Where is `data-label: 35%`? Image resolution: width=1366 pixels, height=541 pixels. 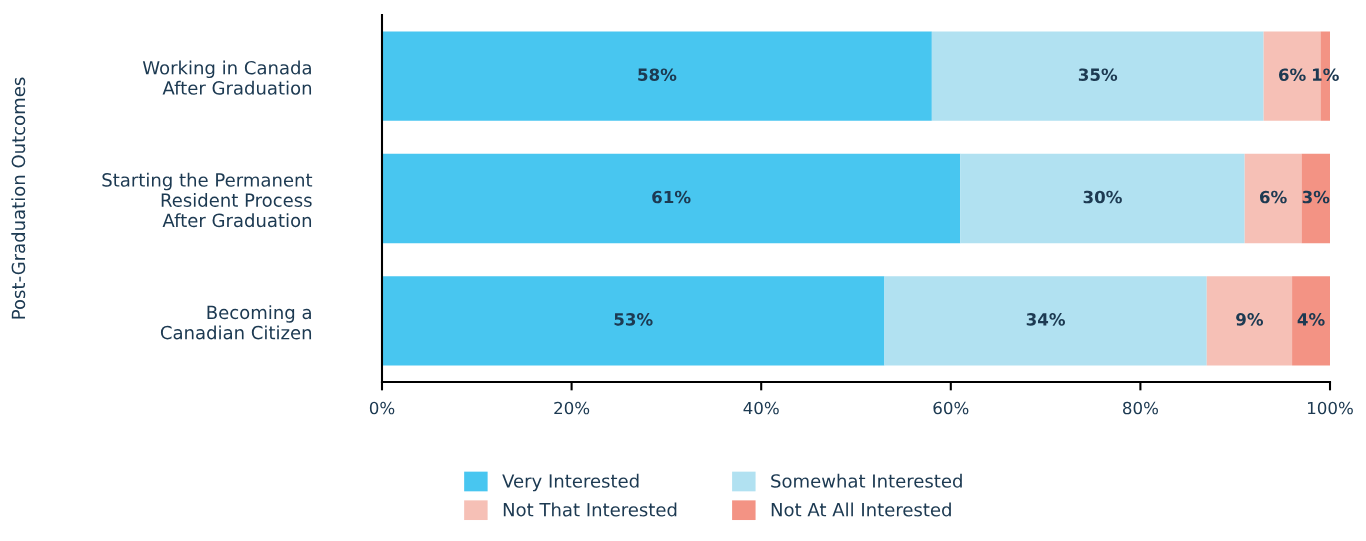 data-label: 35% is located at coordinates (1098, 74).